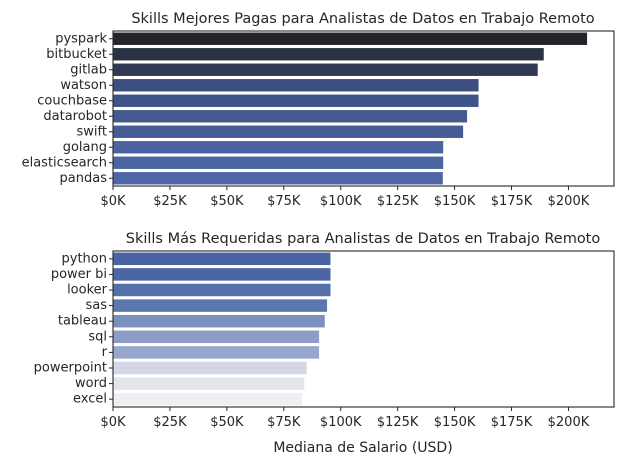 The width and height of the screenshot is (623, 463). I want to click on top-chart-bar-pyspark, so click(350, 38).